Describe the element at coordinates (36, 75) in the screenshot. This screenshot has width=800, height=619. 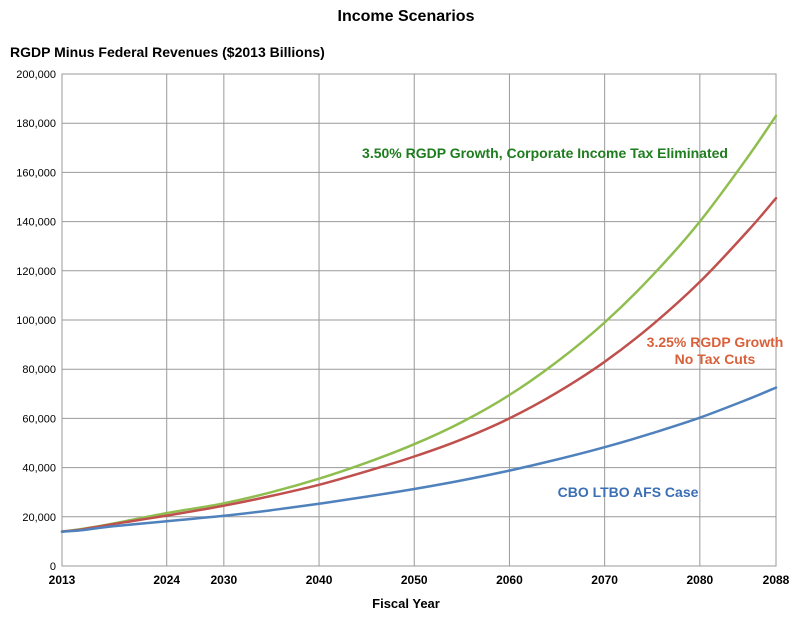
I see `y-tick-label: 200,000` at that location.